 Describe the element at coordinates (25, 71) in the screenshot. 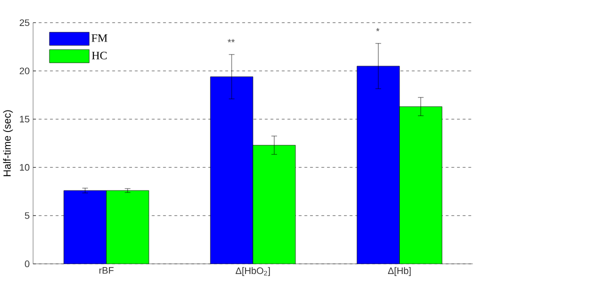

I see `y-tick-label: 20` at that location.